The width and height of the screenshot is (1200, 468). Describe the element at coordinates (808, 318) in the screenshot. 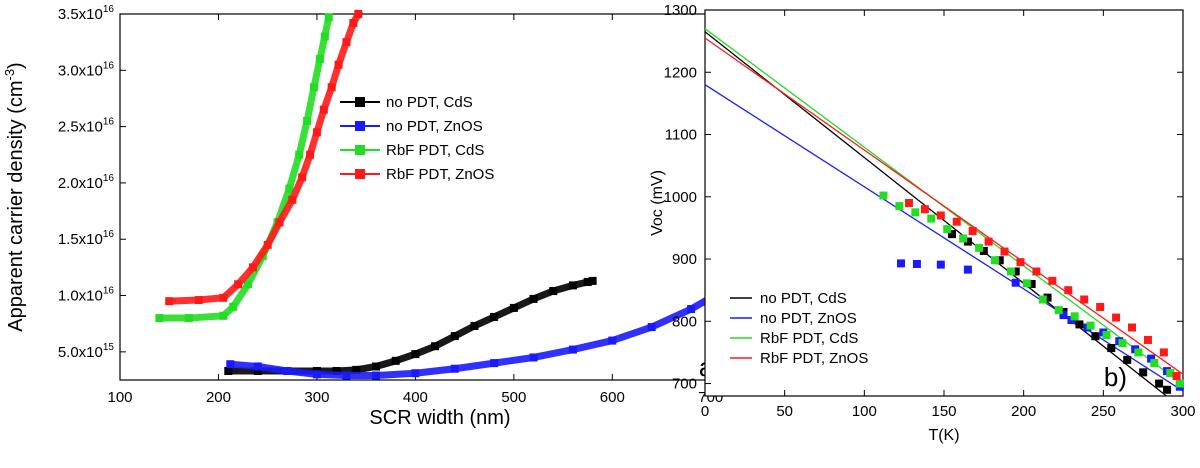

I see `panel-b-legend-label: no PDT, ZnOS` at that location.